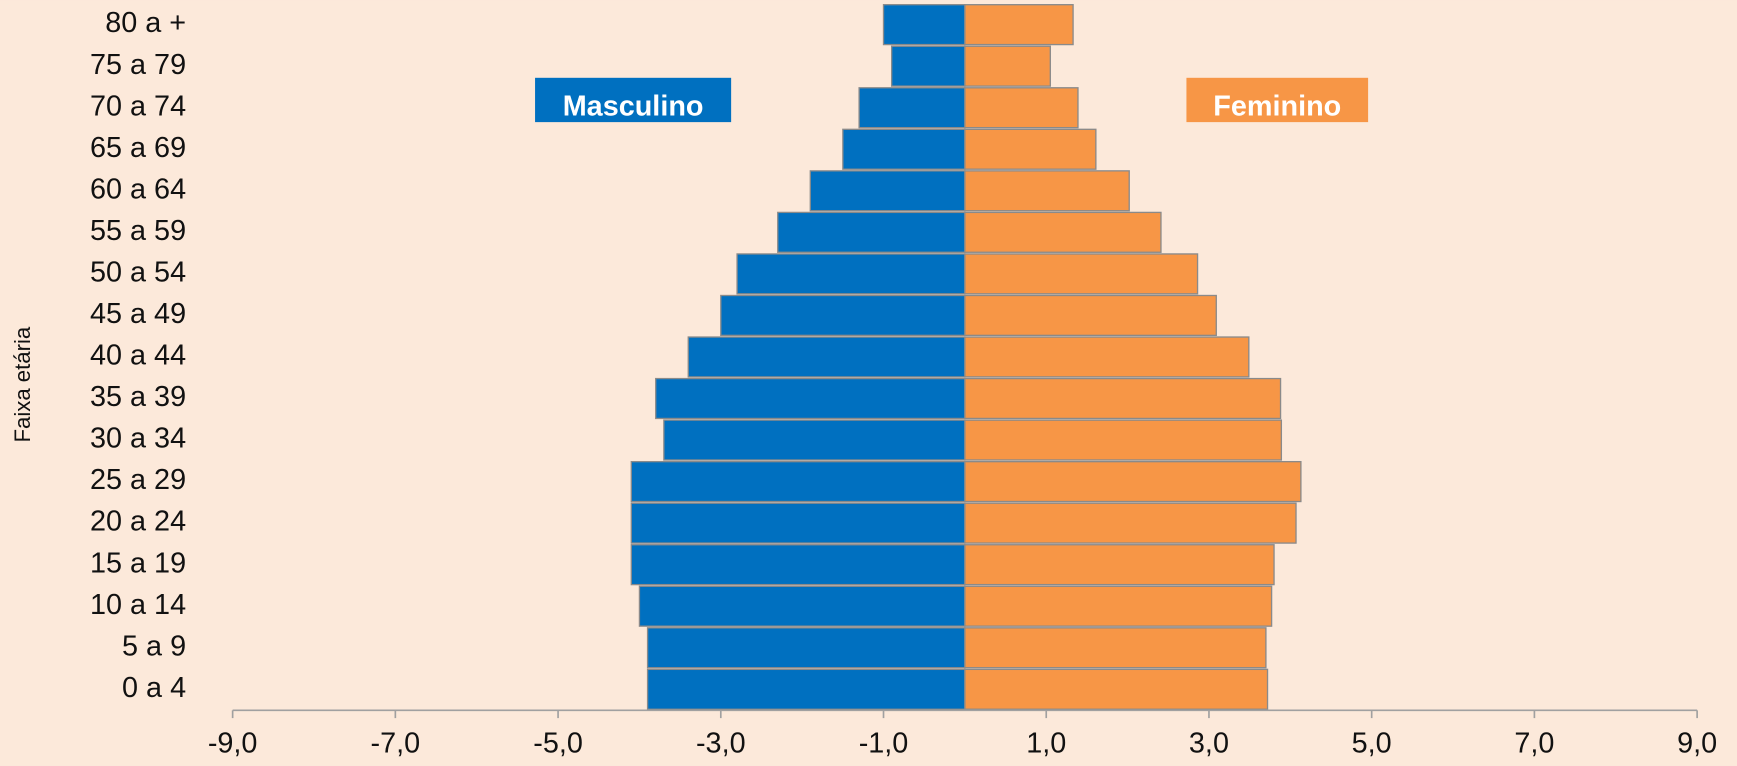 This screenshot has width=1737, height=766. I want to click on x-tick-label: 3,0, so click(1209, 743).